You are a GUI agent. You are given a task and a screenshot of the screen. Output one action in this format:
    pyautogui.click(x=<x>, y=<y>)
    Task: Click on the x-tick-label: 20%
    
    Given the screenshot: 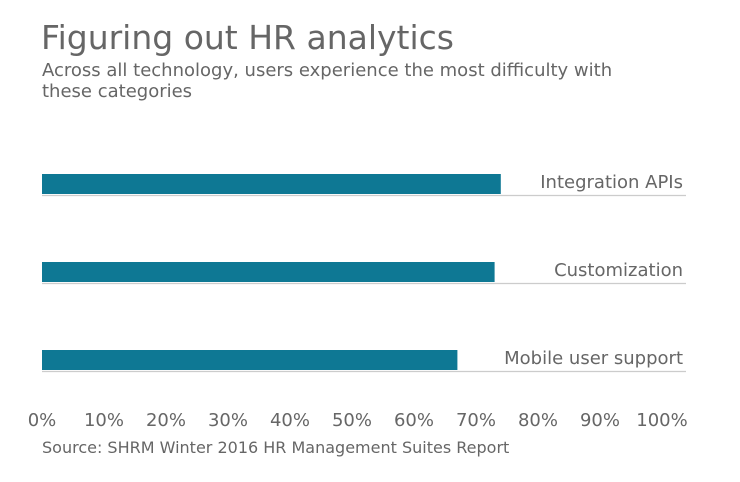 What is the action you would take?
    pyautogui.click(x=166, y=420)
    